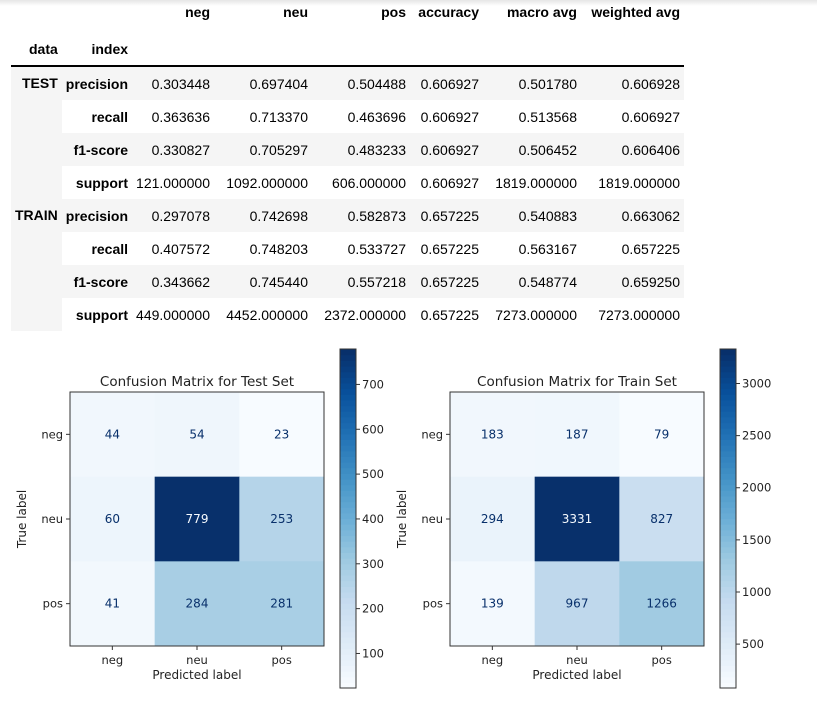  What do you see at coordinates (532, 281) in the screenshot?
I see `table-cell: 0.548774` at bounding box center [532, 281].